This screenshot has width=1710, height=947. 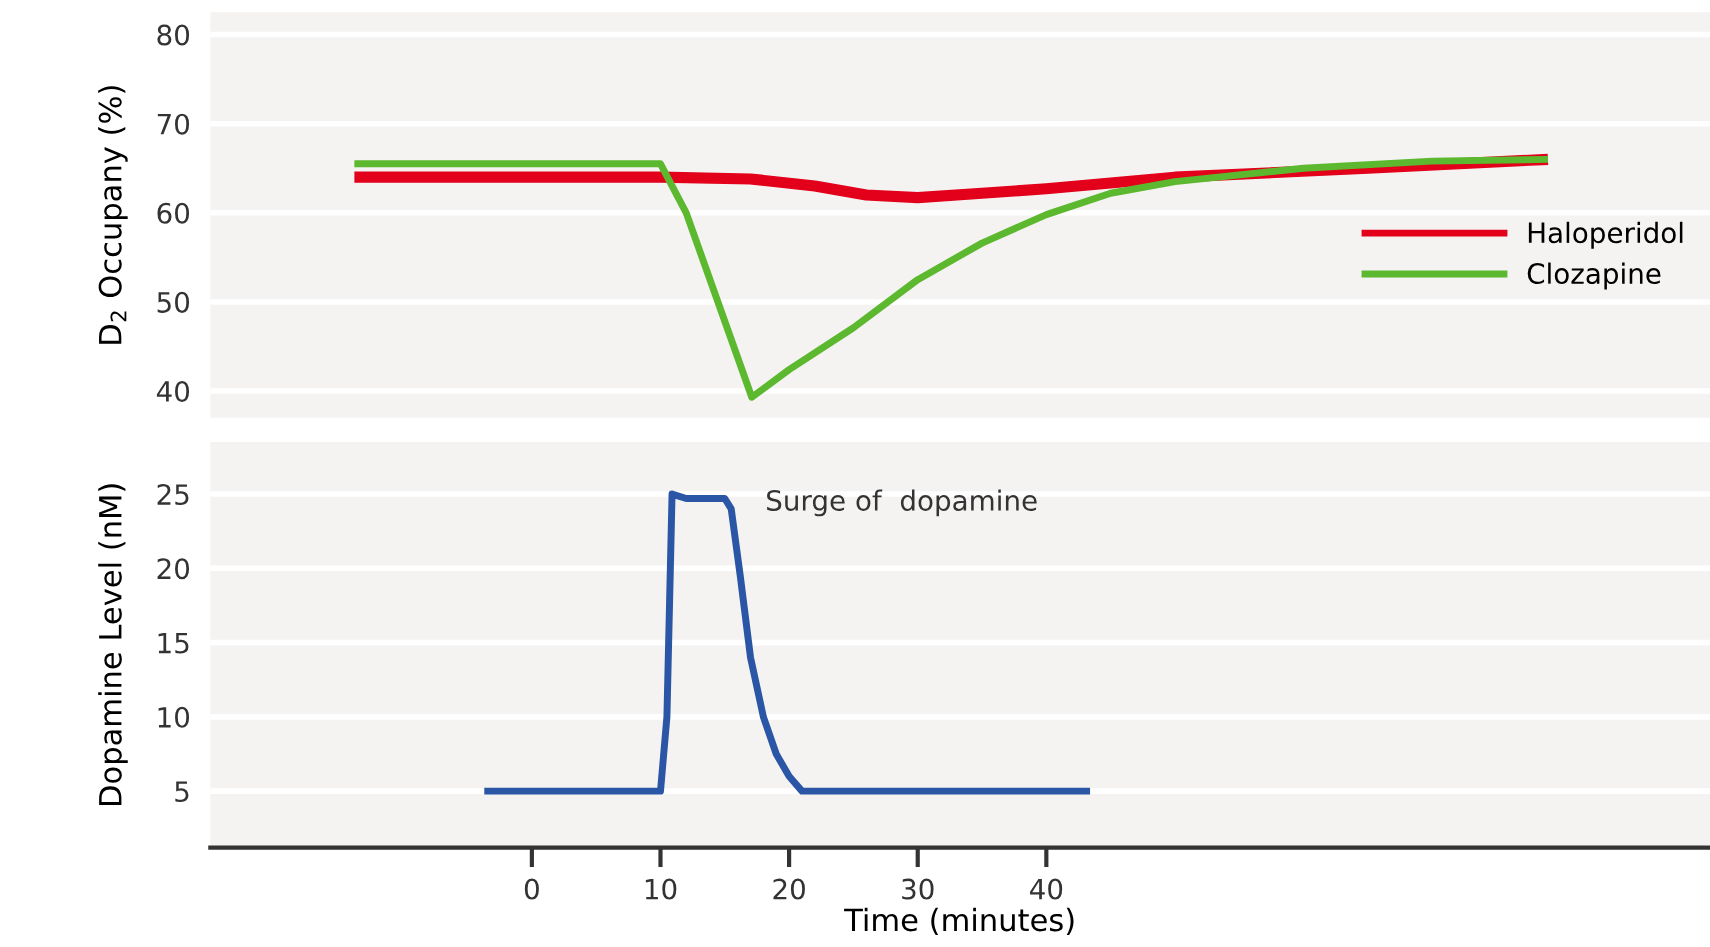 What do you see at coordinates (173, 302) in the screenshot?
I see `y-tick-label: 50` at bounding box center [173, 302].